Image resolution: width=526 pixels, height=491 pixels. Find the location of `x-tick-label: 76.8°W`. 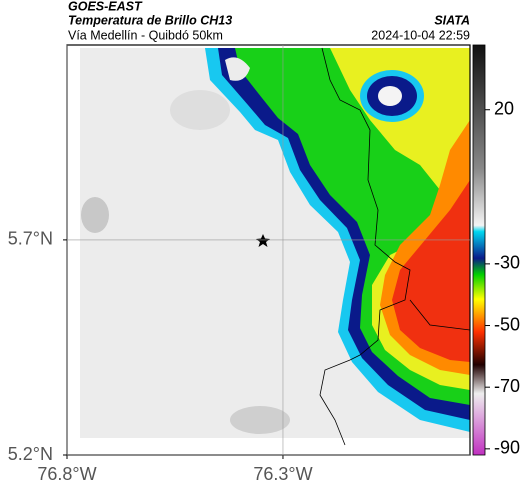

x-tick-label: 76.8°W is located at coordinates (66, 474).